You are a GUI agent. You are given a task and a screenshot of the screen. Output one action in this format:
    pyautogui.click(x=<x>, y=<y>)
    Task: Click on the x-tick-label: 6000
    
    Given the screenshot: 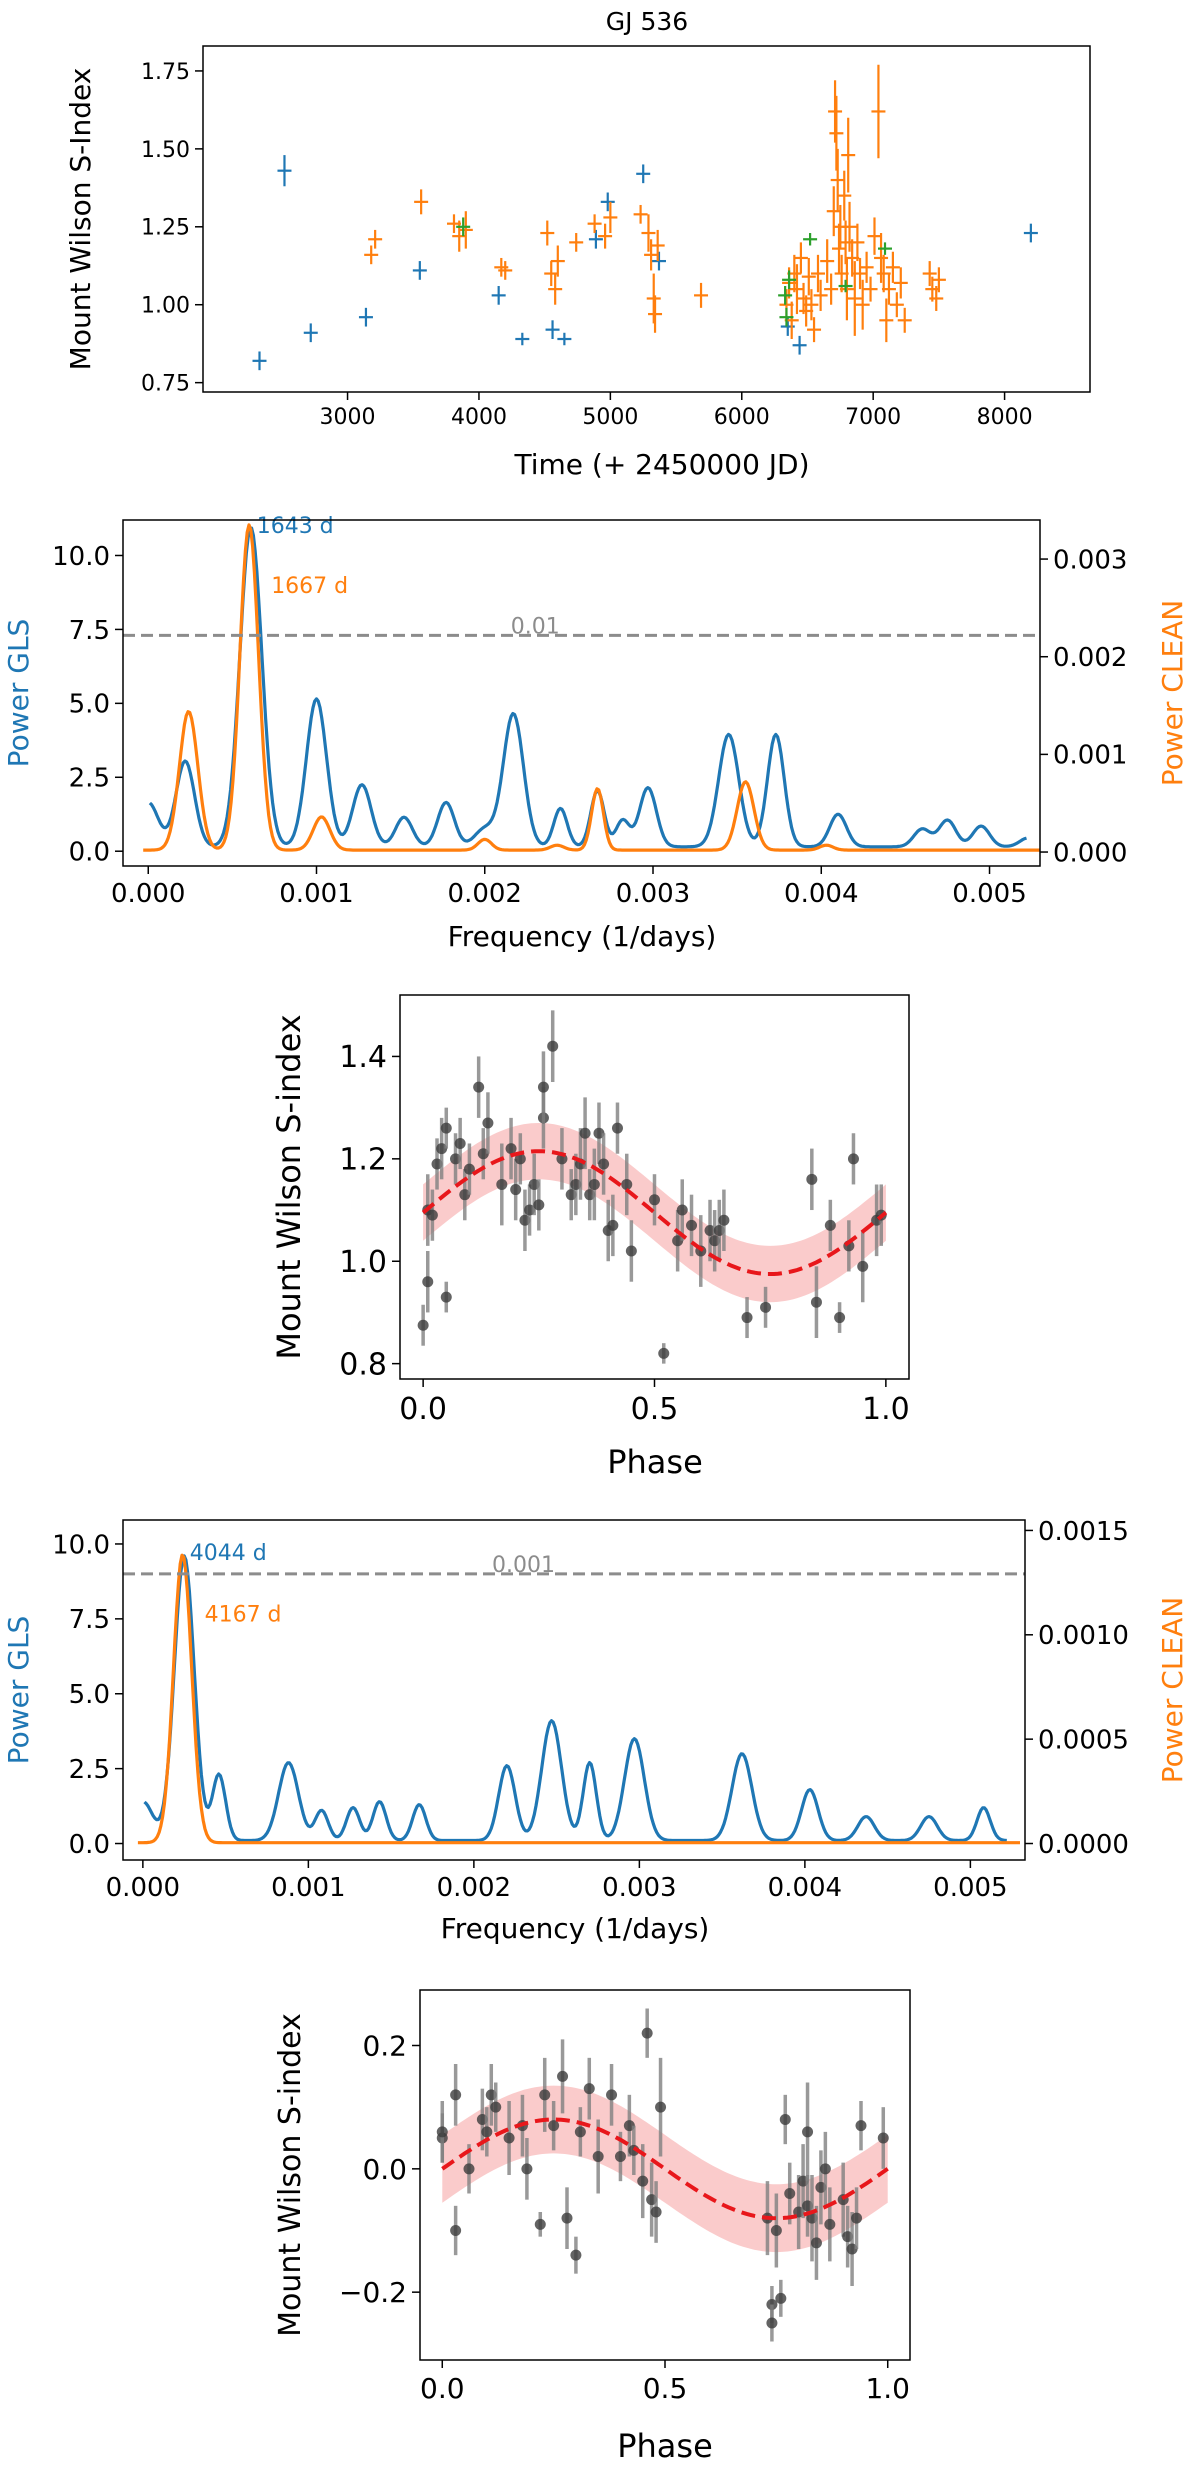 What is the action you would take?
    pyautogui.click(x=742, y=417)
    